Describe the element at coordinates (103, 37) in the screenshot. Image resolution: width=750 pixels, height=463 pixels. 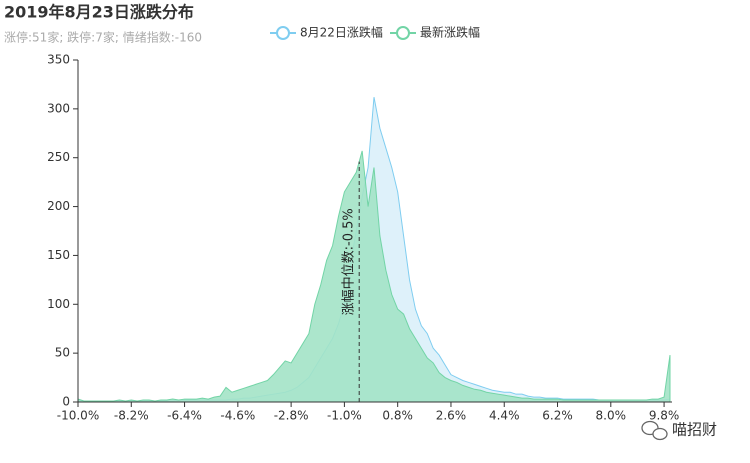
I see `chart-subtitle: 涨停:51家; 跌停:7家; 情绪指数:-160` at that location.